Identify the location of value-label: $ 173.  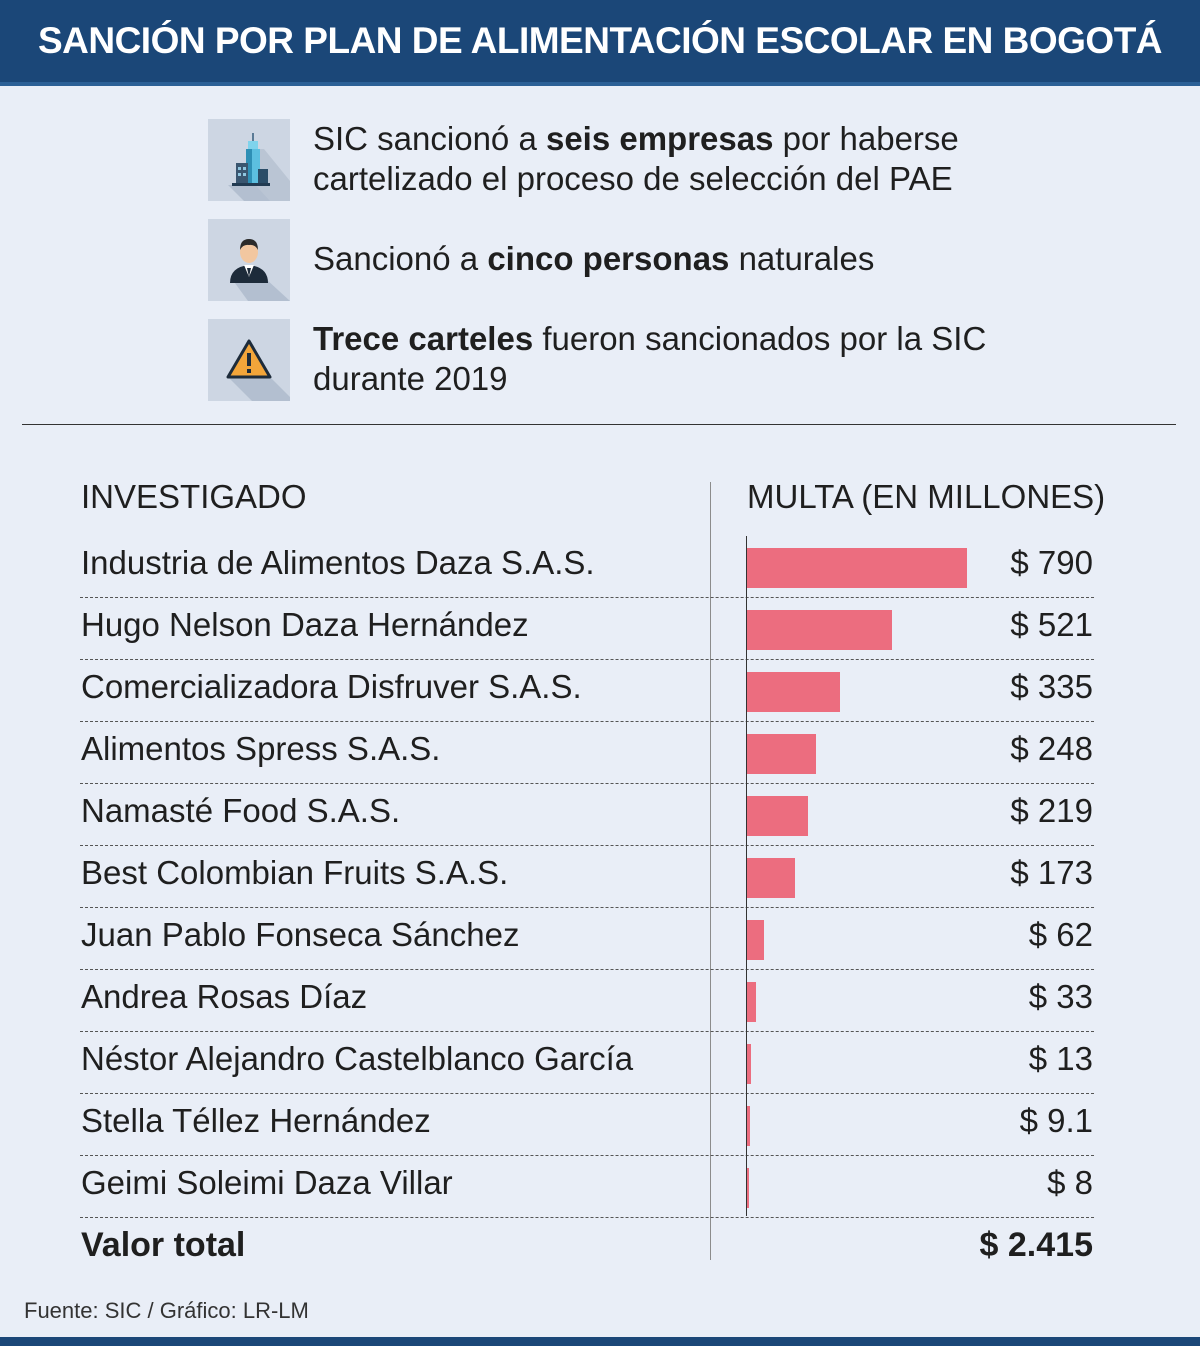
(1051, 872).